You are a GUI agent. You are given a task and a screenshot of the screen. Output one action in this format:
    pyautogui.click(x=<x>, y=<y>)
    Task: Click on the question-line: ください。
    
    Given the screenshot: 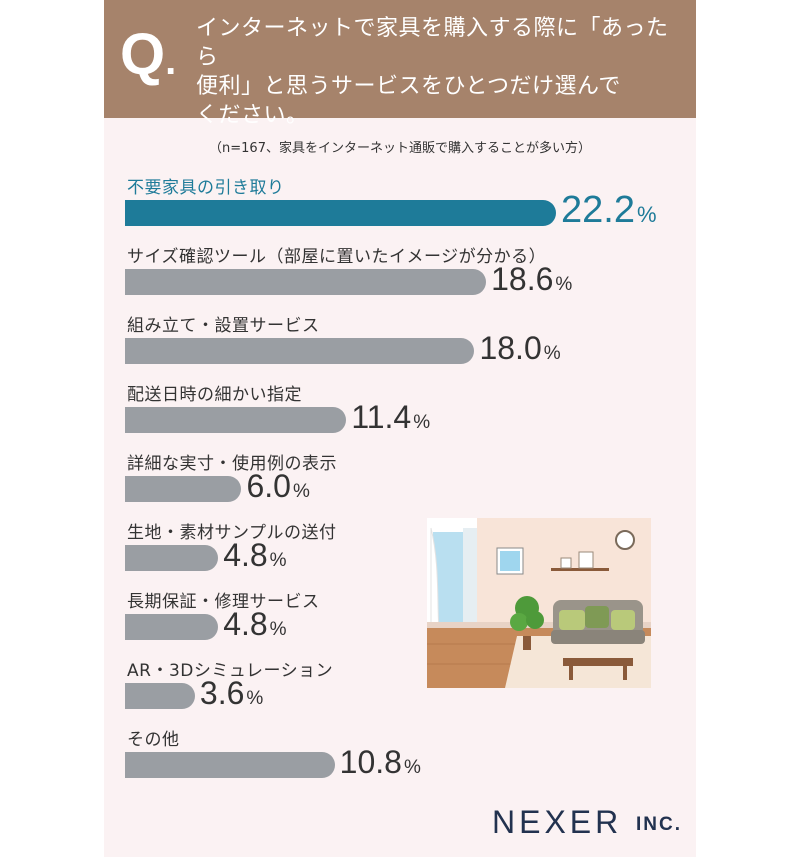 What is the action you would take?
    pyautogui.click(x=252, y=115)
    